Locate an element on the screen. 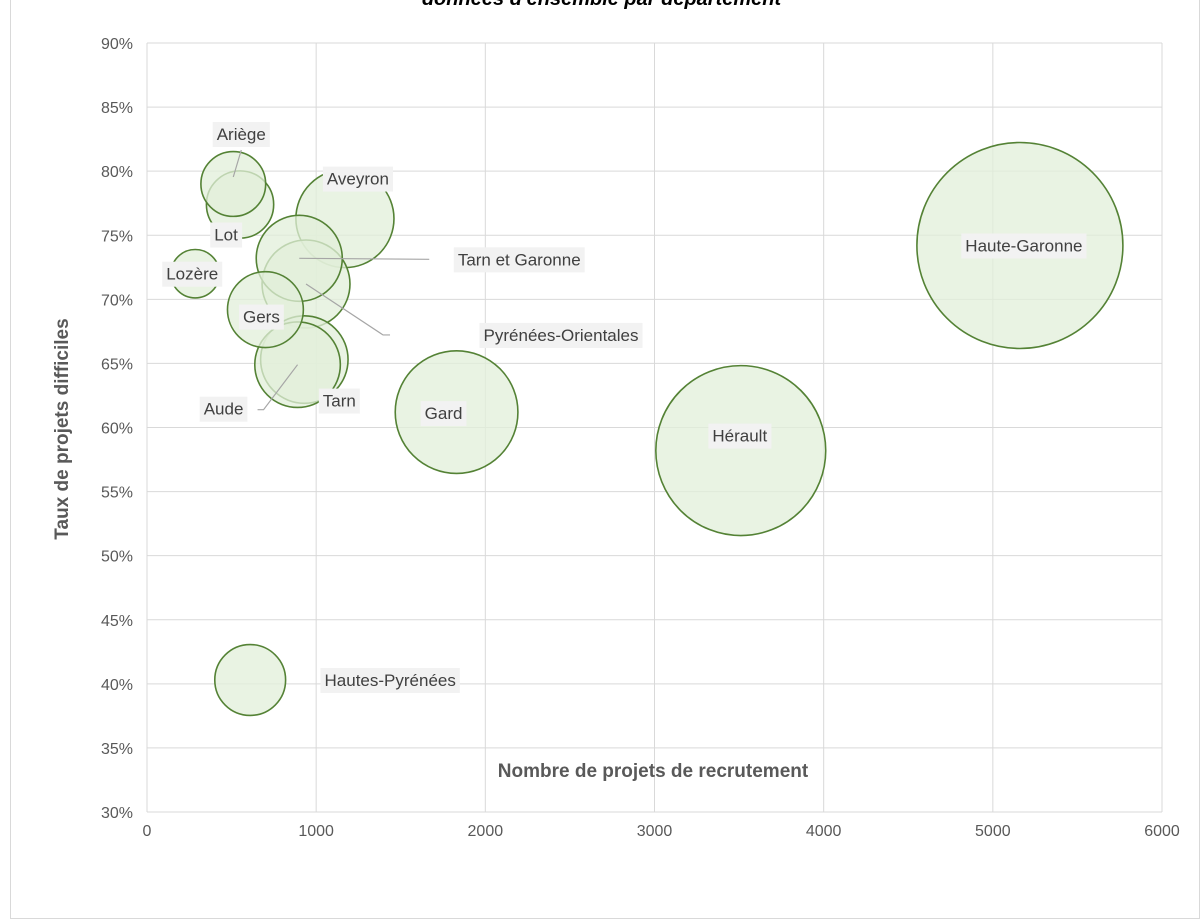 The height and width of the screenshot is (922, 1203). label-text: Aude is located at coordinates (224, 409).